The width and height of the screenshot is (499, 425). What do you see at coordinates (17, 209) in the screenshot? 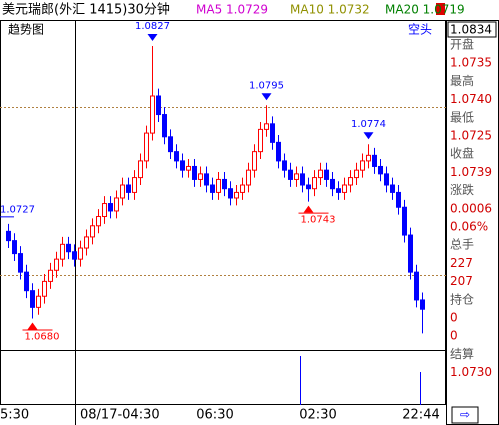
I see `price-annotation: 1.0727` at bounding box center [17, 209].